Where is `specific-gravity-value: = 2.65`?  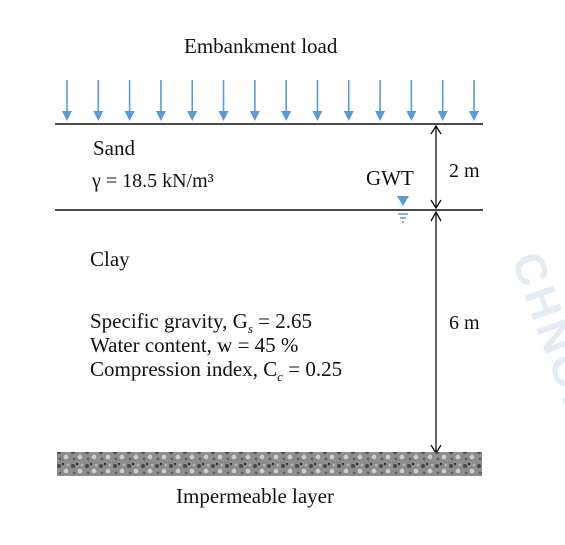 specific-gravity-value: = 2.65 is located at coordinates (282, 321).